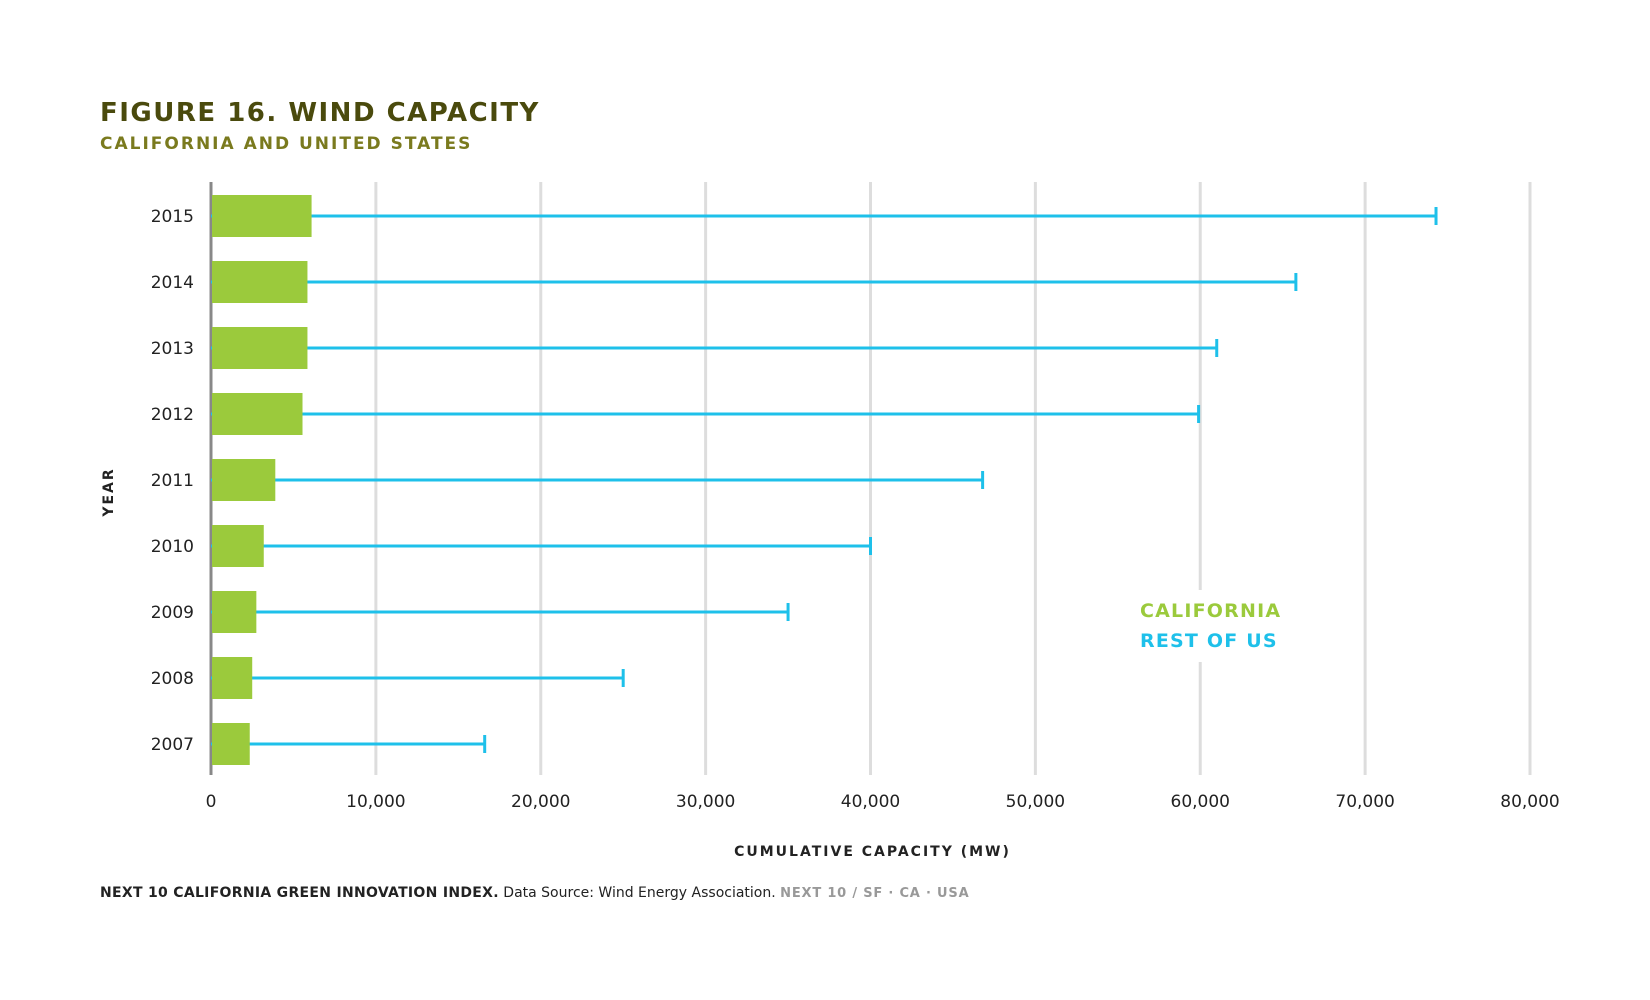 This screenshot has height=1000, width=1650. I want to click on x-tick-label: 10,000, so click(375, 802).